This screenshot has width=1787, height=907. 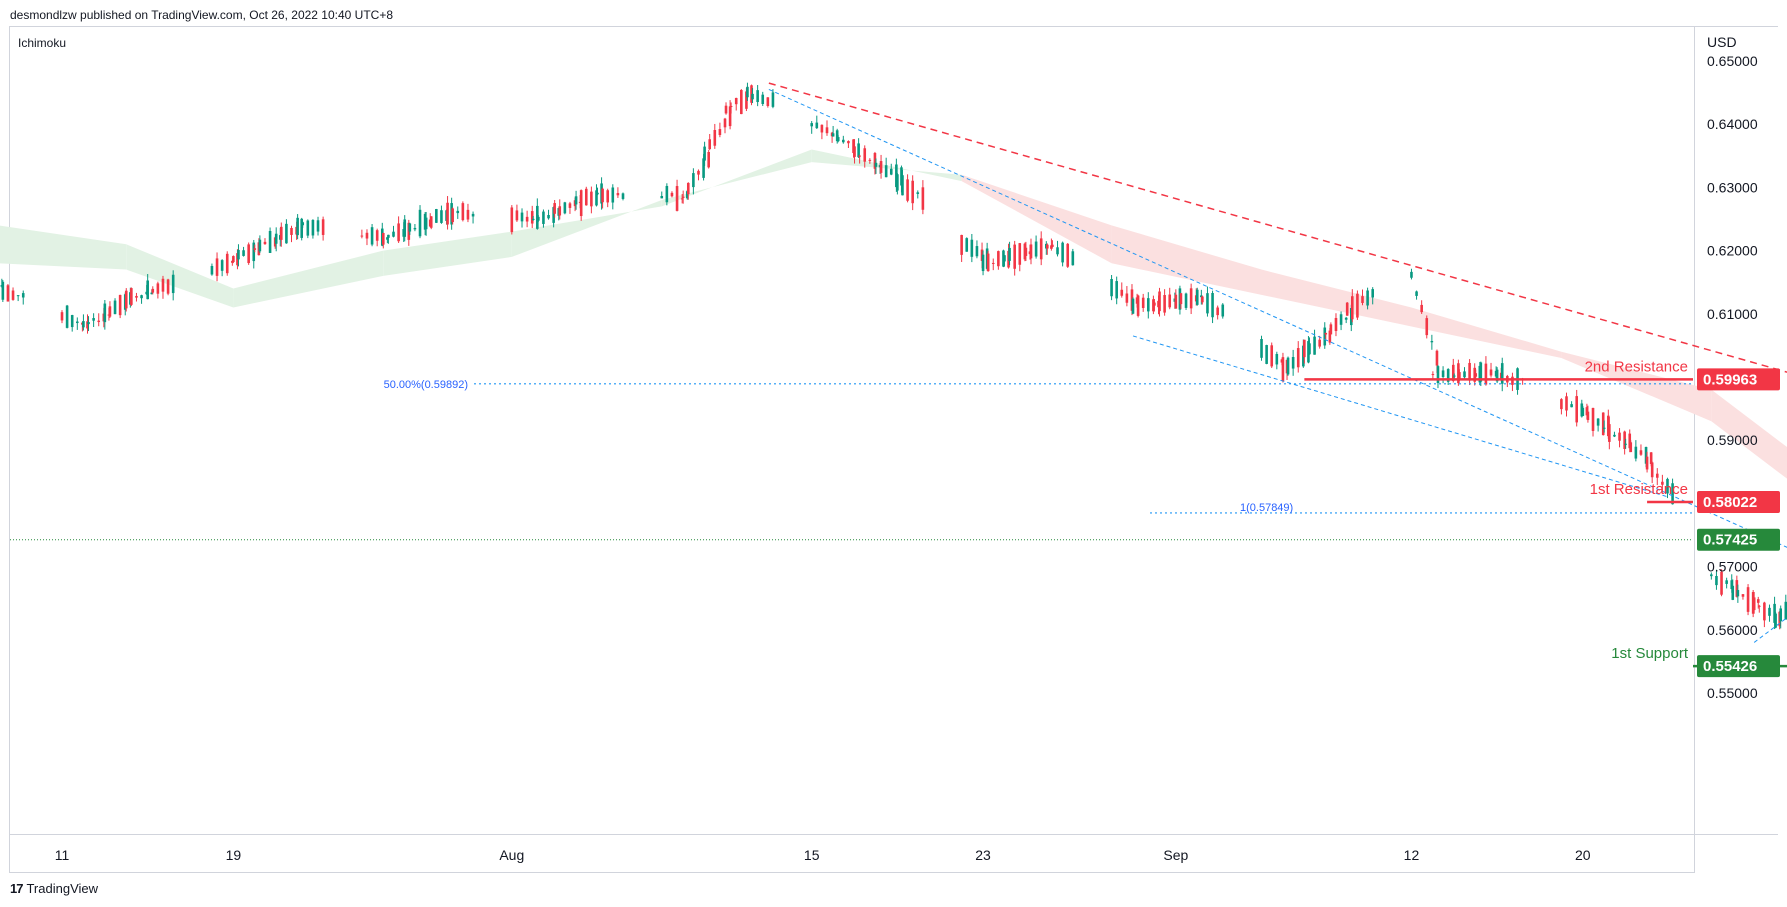 I want to click on y-tick-label: 0.55000, so click(x=1732, y=693).